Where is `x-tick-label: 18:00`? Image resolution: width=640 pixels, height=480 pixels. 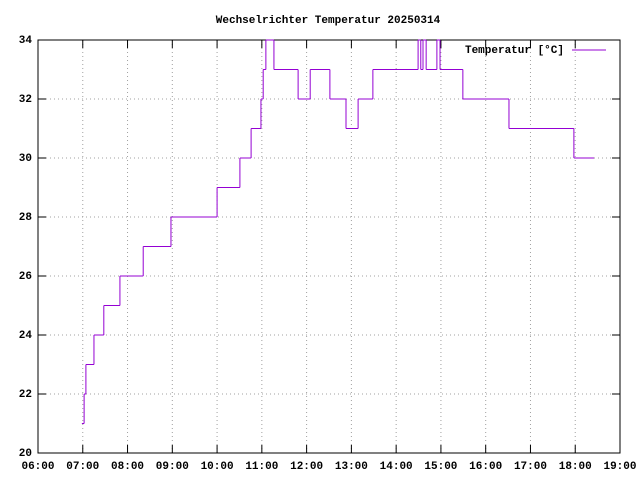
x-tick-label: 18:00 is located at coordinates (575, 467).